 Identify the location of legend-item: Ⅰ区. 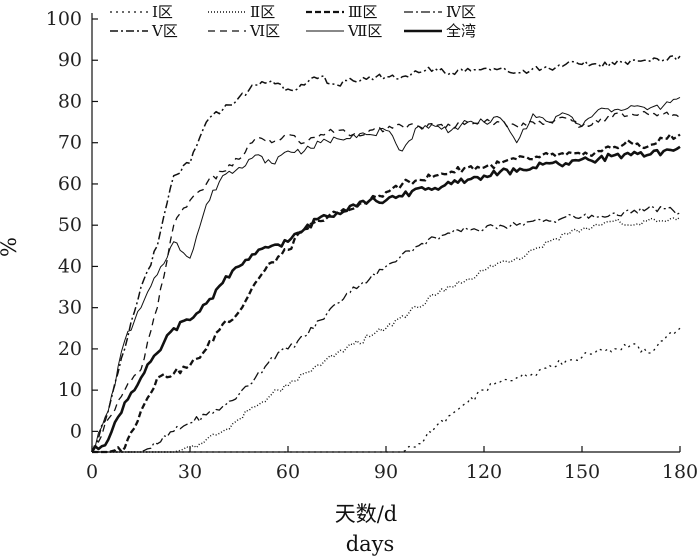
(141, 12).